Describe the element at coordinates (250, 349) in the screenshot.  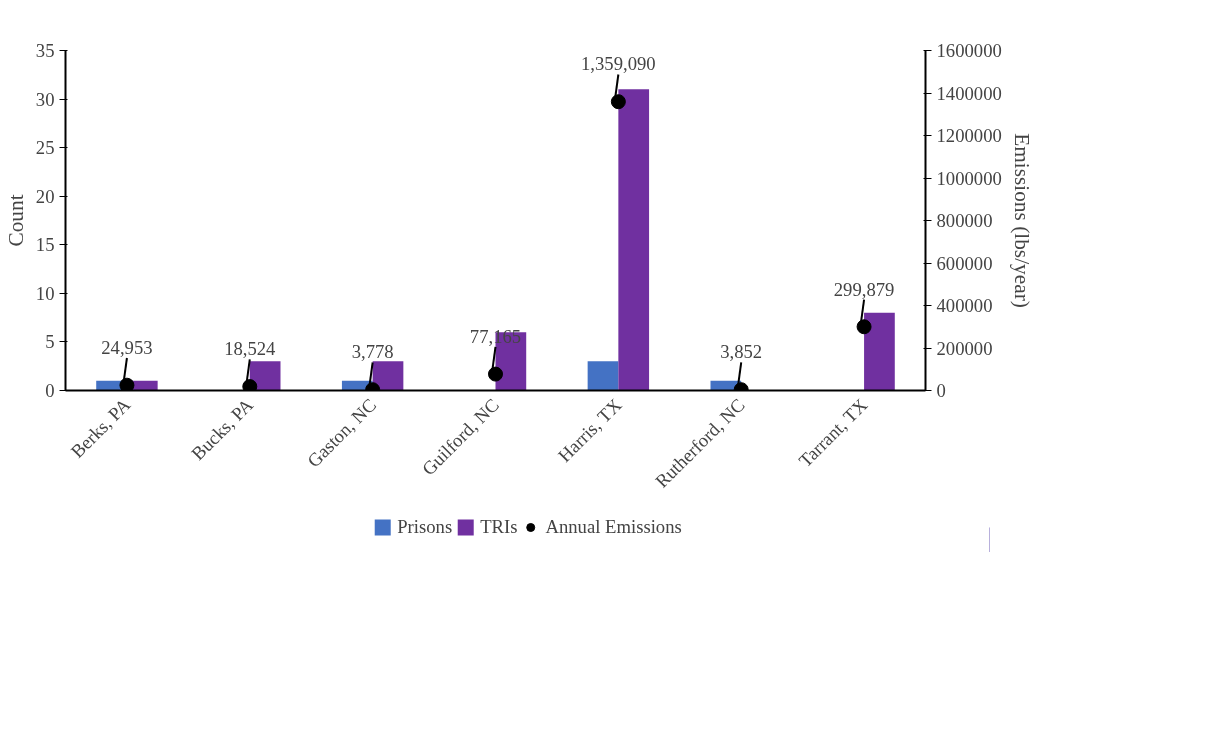
I see `data-label: 18,524` at that location.